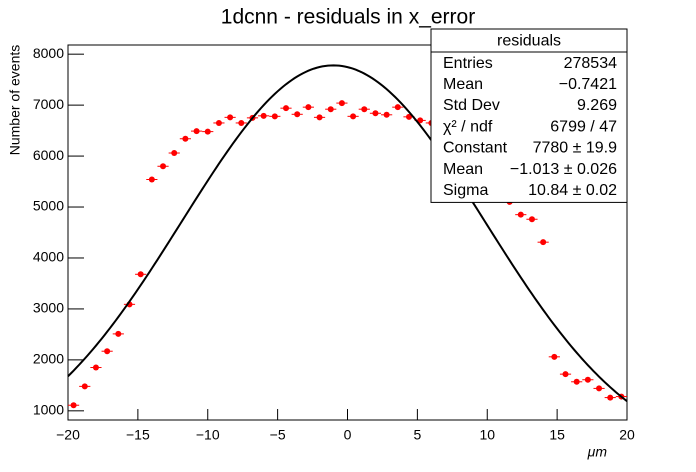 Image resolution: width=696 pixels, height=472 pixels. I want to click on x-tick-label: 5, so click(417, 435).